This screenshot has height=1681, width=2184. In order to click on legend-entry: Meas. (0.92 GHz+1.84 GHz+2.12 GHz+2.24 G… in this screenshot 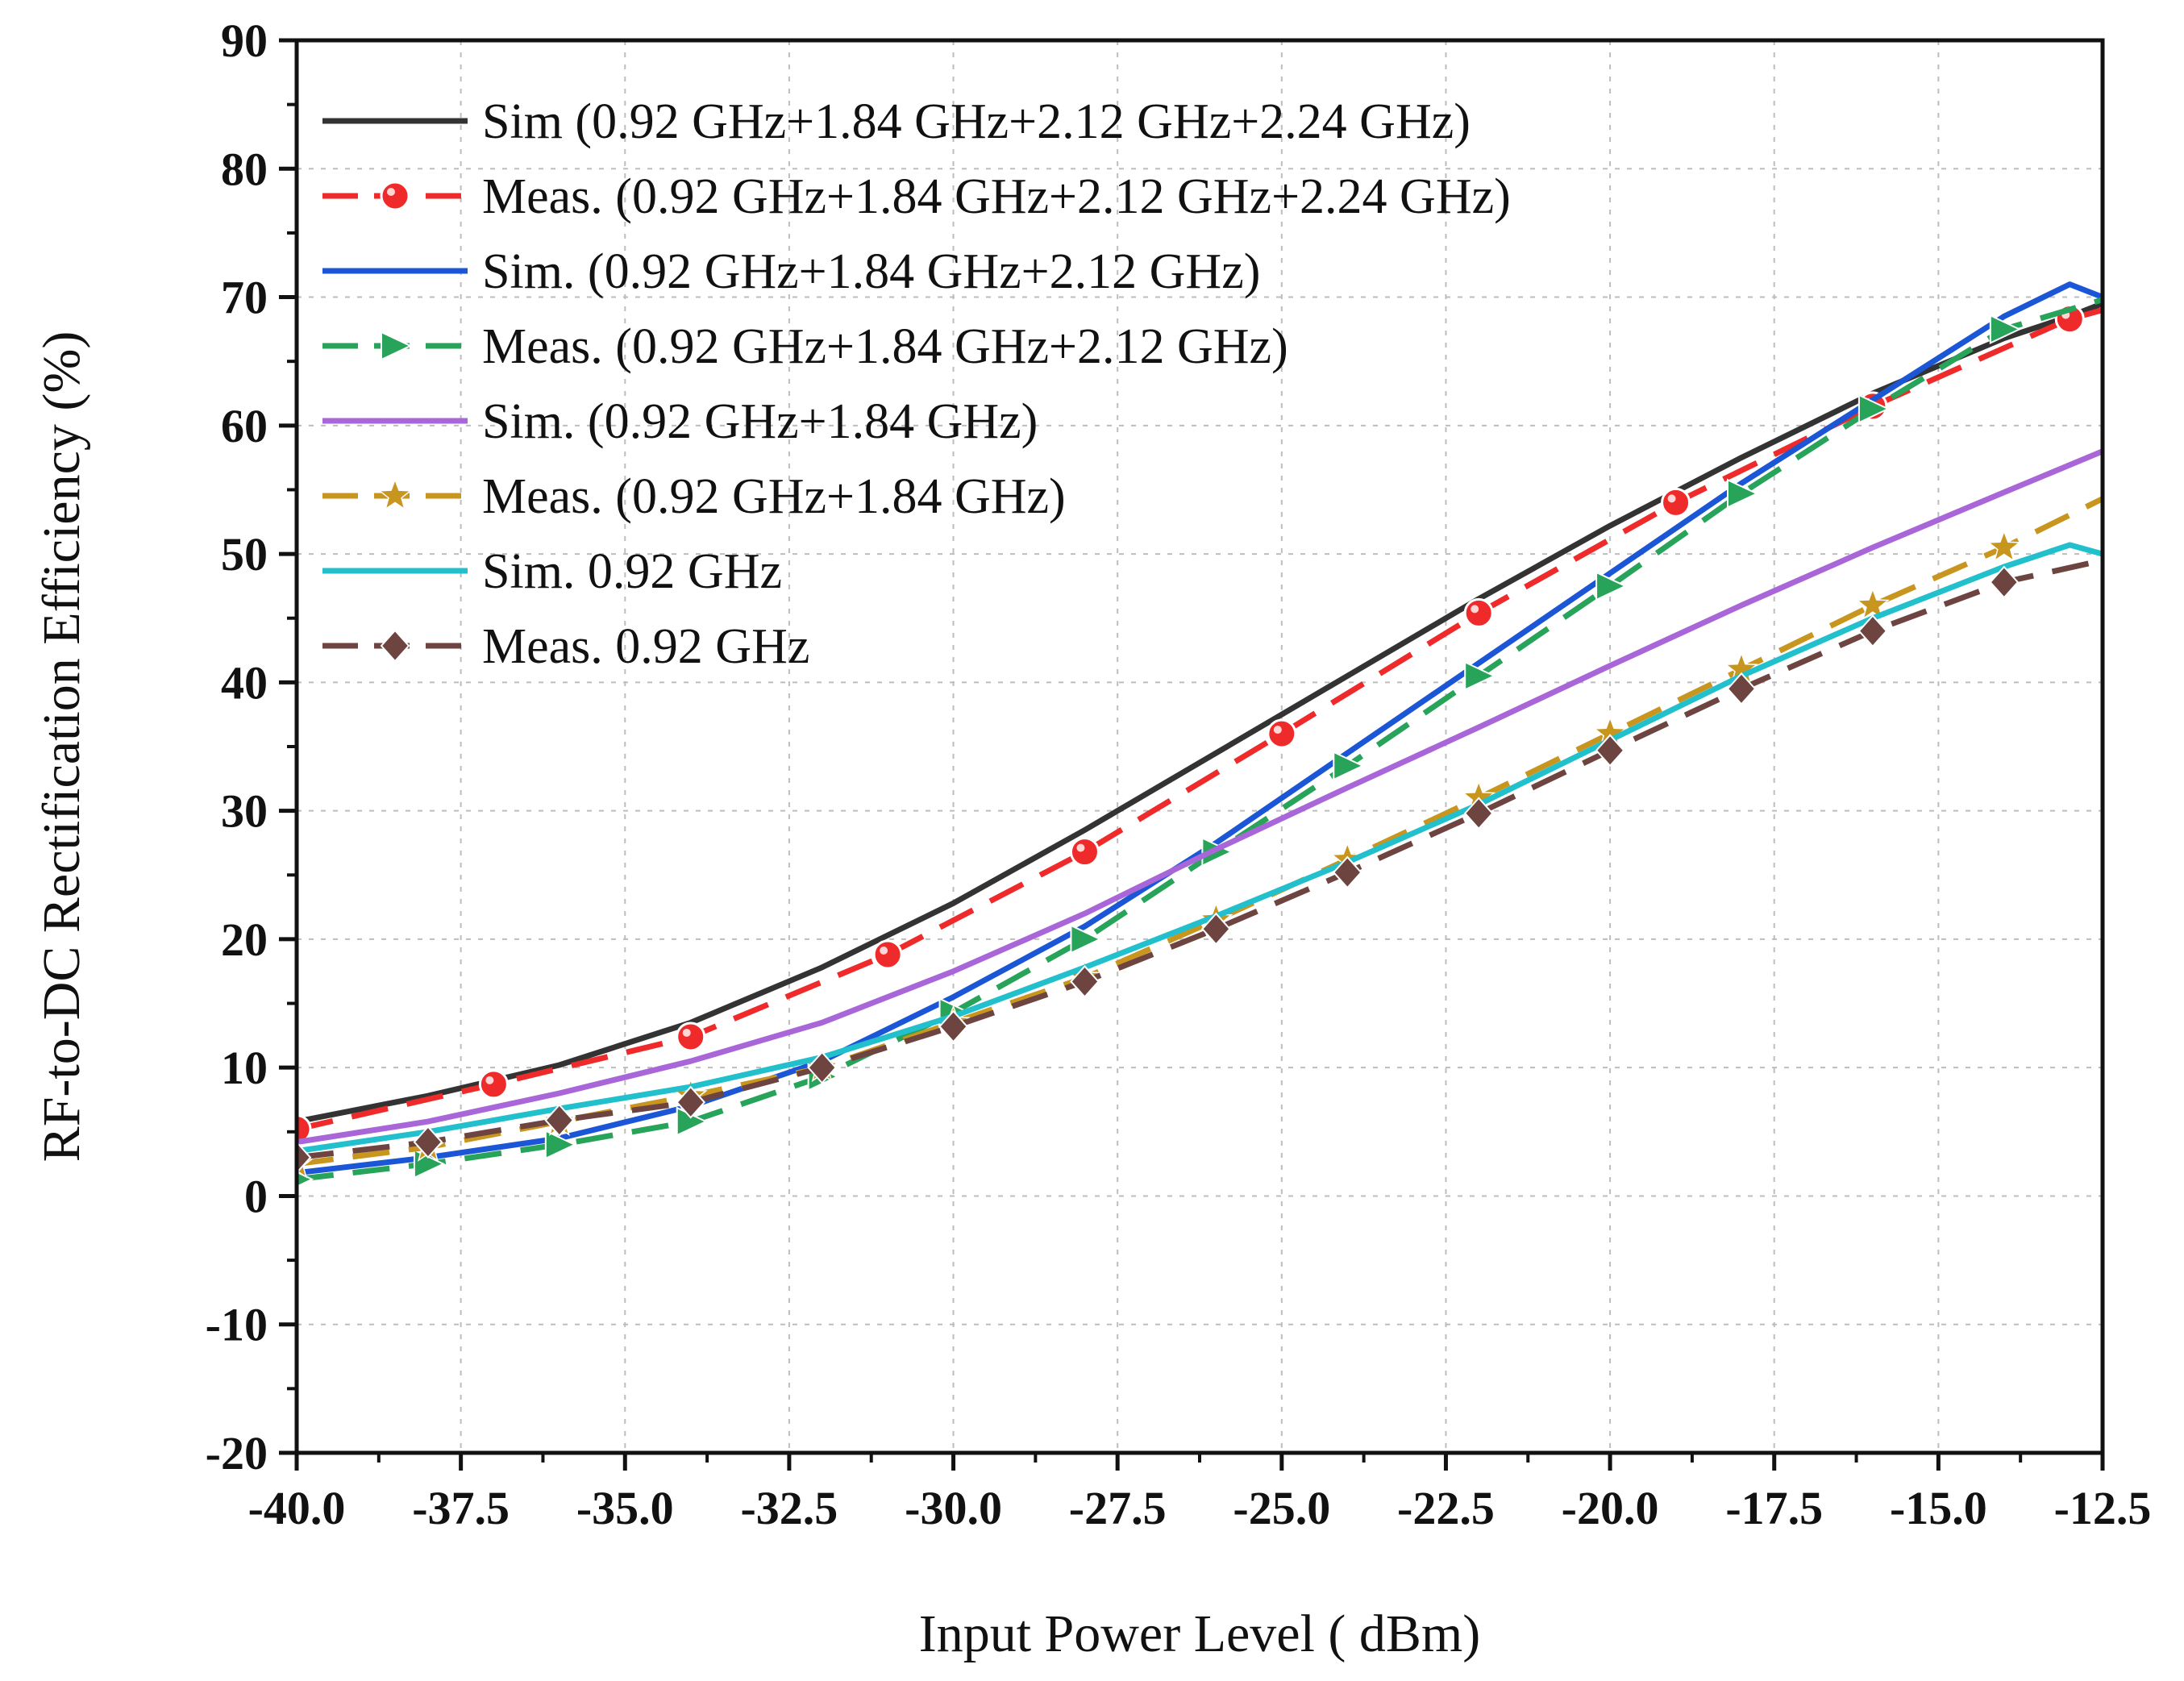, I will do `click(916, 196)`.